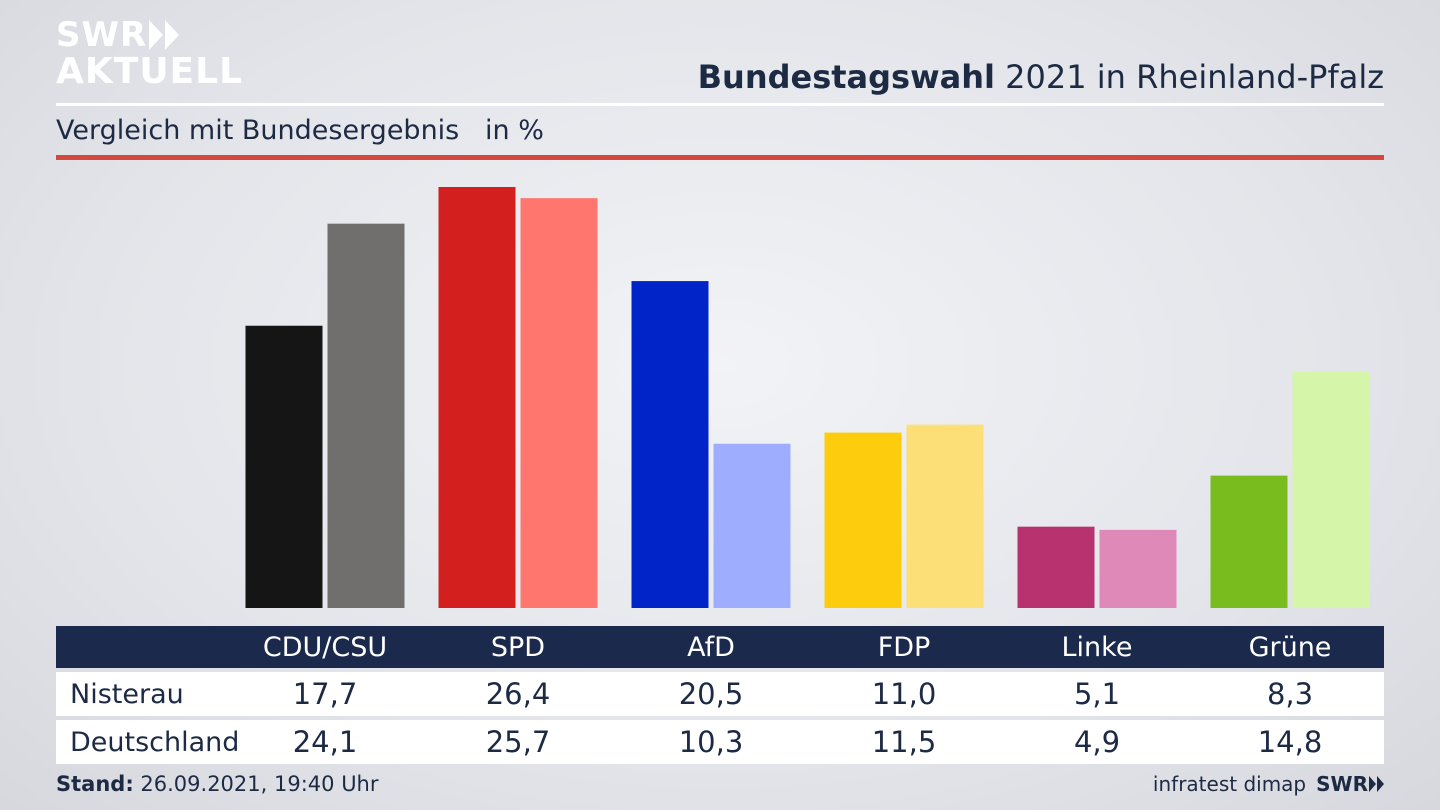 This screenshot has width=1440, height=810. I want to click on bar-grüne-deutschland, so click(1331, 489).